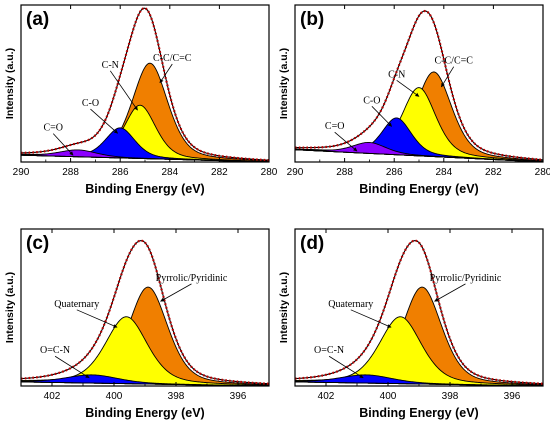 This screenshot has width=550, height=447. Describe the element at coordinates (37, 243) in the screenshot. I see `panel-label: (c)` at that location.